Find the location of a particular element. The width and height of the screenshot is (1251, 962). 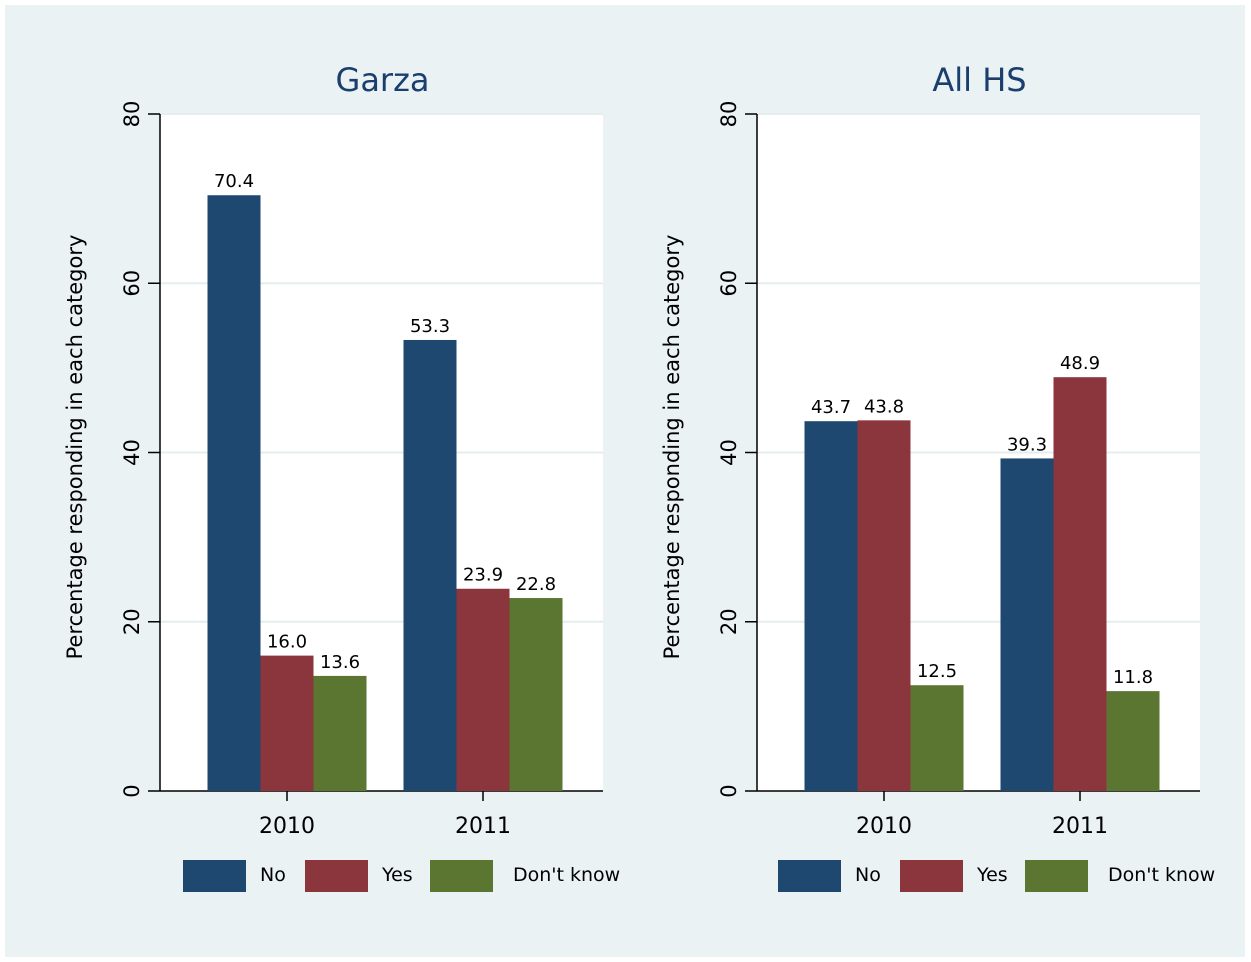

data-label: 23.9 is located at coordinates (483, 575).